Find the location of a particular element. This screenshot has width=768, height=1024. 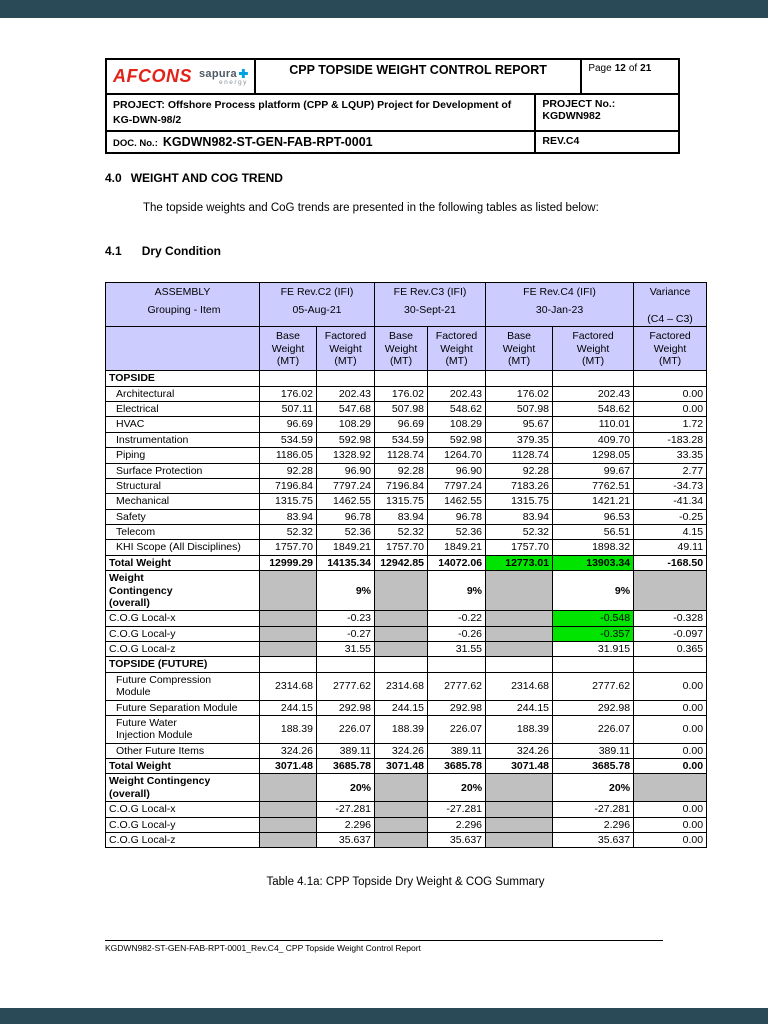

logo-afcons-text: AFCONS is located at coordinates (152, 76).